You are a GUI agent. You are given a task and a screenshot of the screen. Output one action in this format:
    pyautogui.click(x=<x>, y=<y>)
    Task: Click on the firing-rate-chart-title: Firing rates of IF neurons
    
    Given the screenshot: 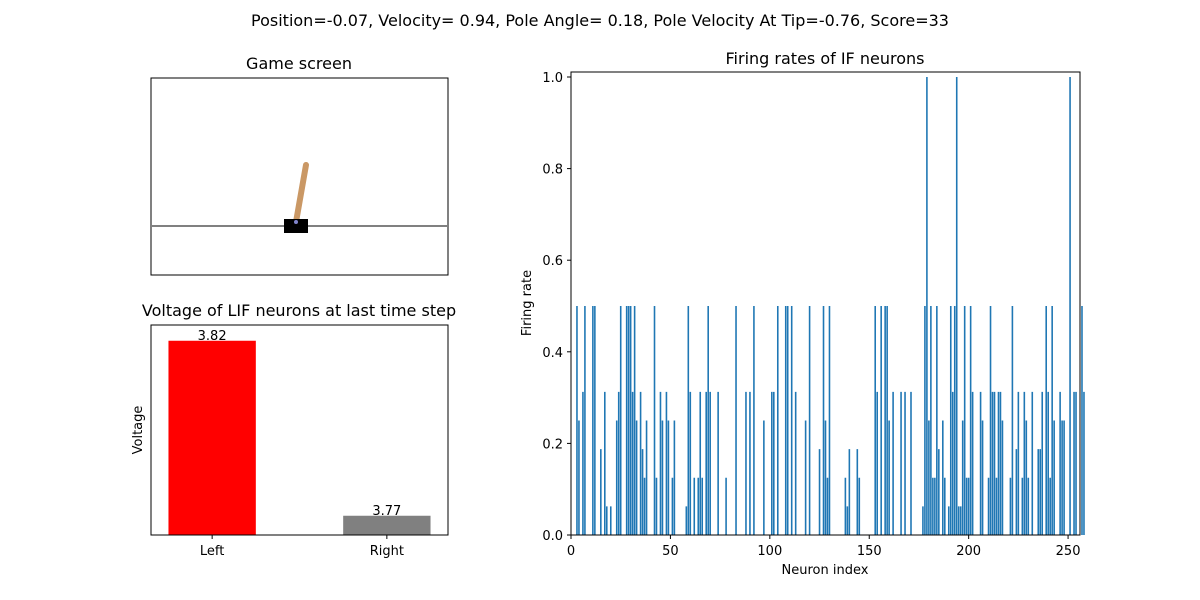 What is the action you would take?
    pyautogui.click(x=825, y=58)
    